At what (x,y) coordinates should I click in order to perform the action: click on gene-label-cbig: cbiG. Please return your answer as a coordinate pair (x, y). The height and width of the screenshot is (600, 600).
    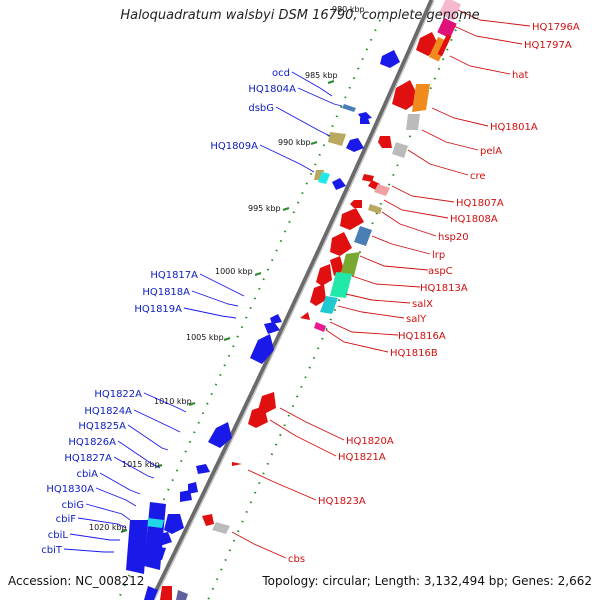
    Looking at the image, I should click on (73, 505).